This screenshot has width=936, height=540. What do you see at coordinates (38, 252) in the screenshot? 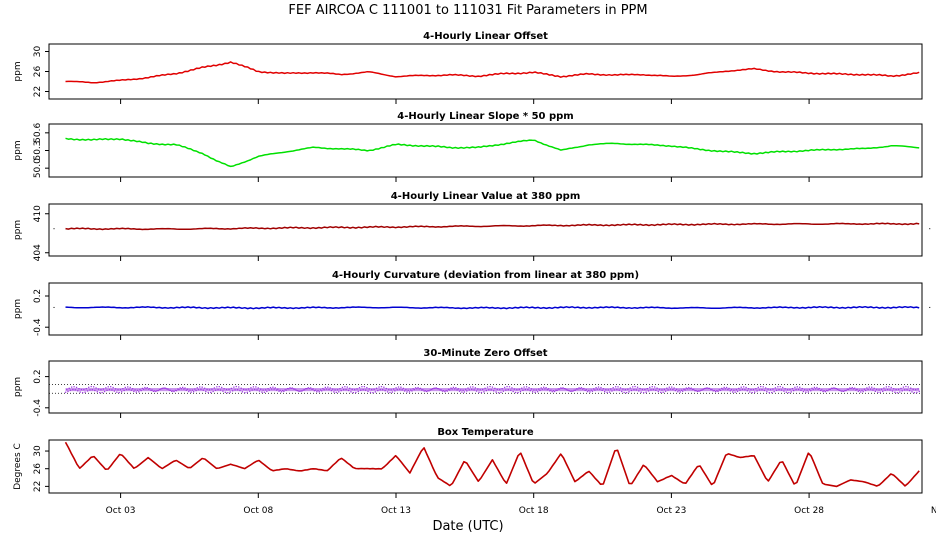
I see `y-tick-label: 404` at bounding box center [38, 252].